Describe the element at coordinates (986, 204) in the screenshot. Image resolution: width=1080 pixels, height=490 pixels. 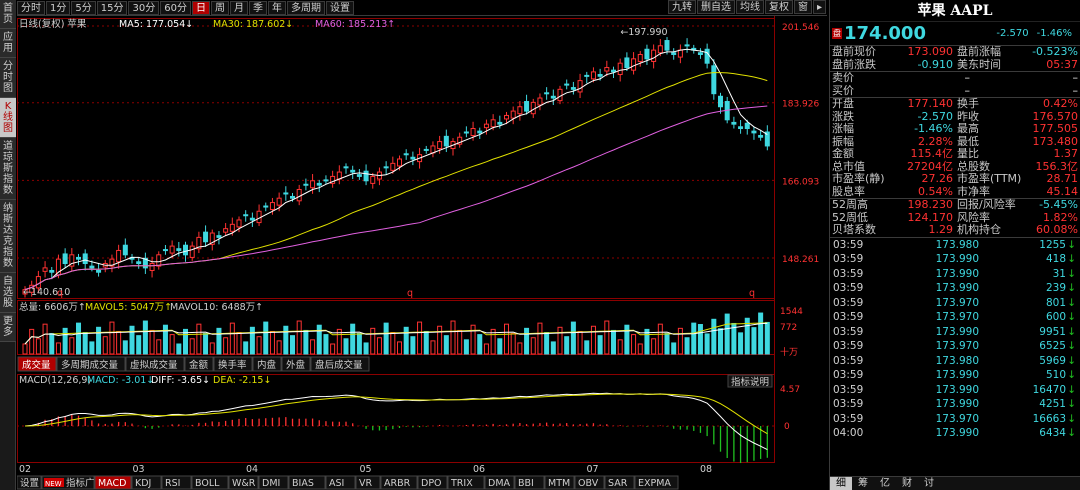
I see `week52-row-label: 回报/风险率` at that location.